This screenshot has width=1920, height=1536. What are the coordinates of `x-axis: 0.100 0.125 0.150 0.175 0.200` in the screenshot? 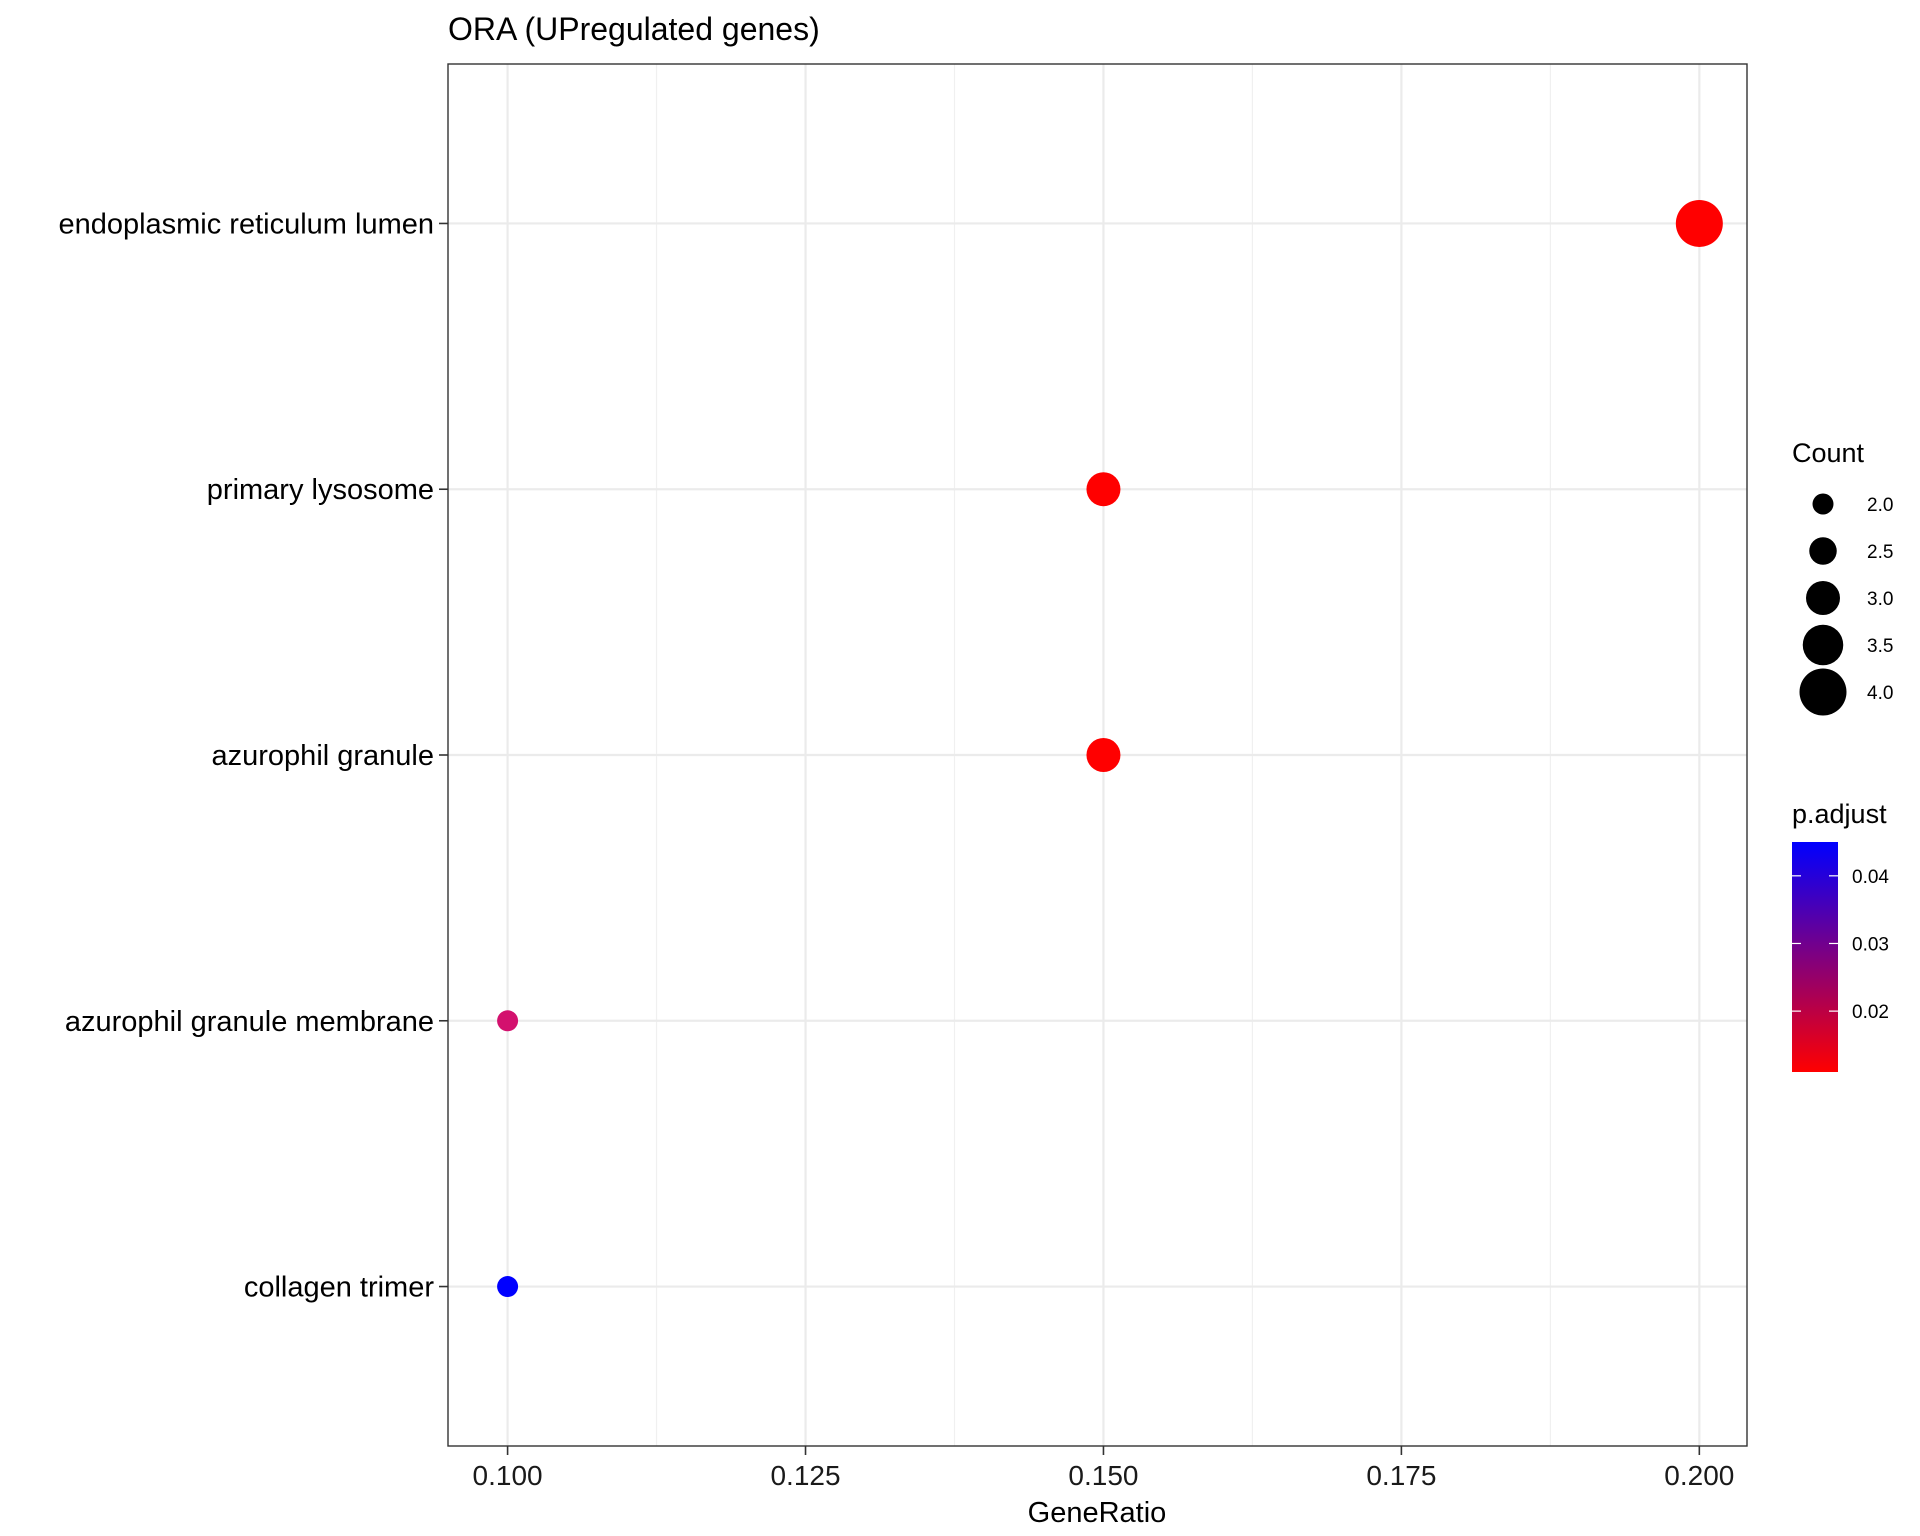 It's located at (1103, 1468).